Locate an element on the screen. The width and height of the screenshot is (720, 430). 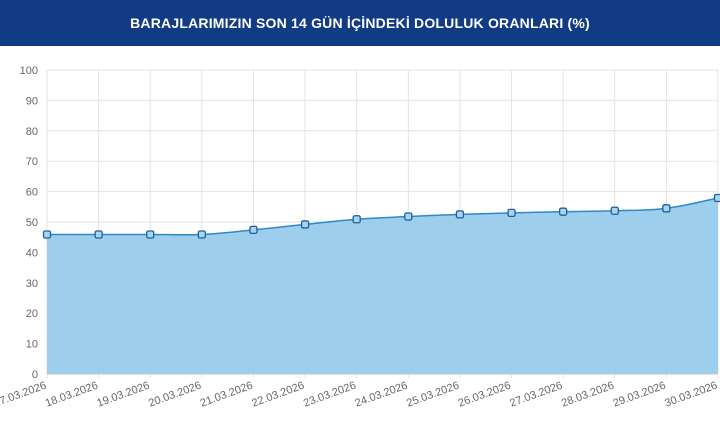
y-axis-tick-labels: 0 10 20 30 40 50 60 70 80 90 100 is located at coordinates (29, 223).